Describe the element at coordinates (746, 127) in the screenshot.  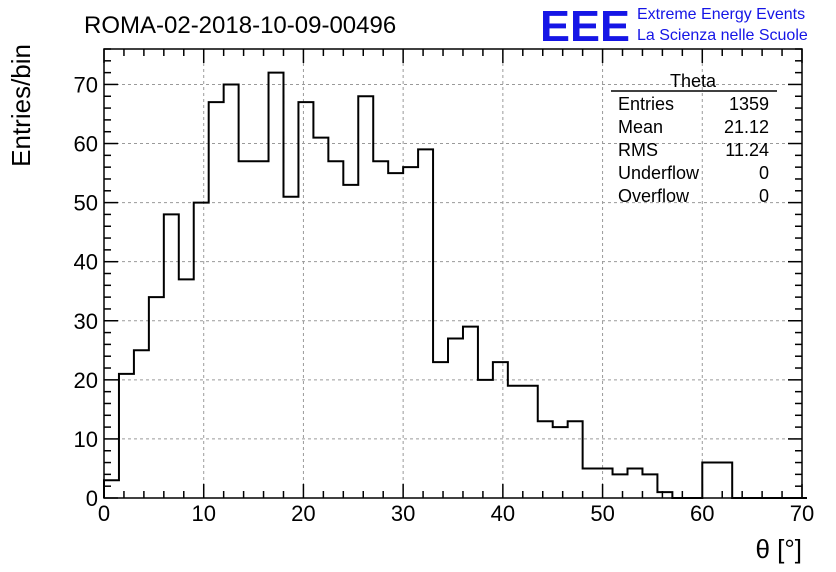
I see `stats-mean-value: 21.12` at that location.